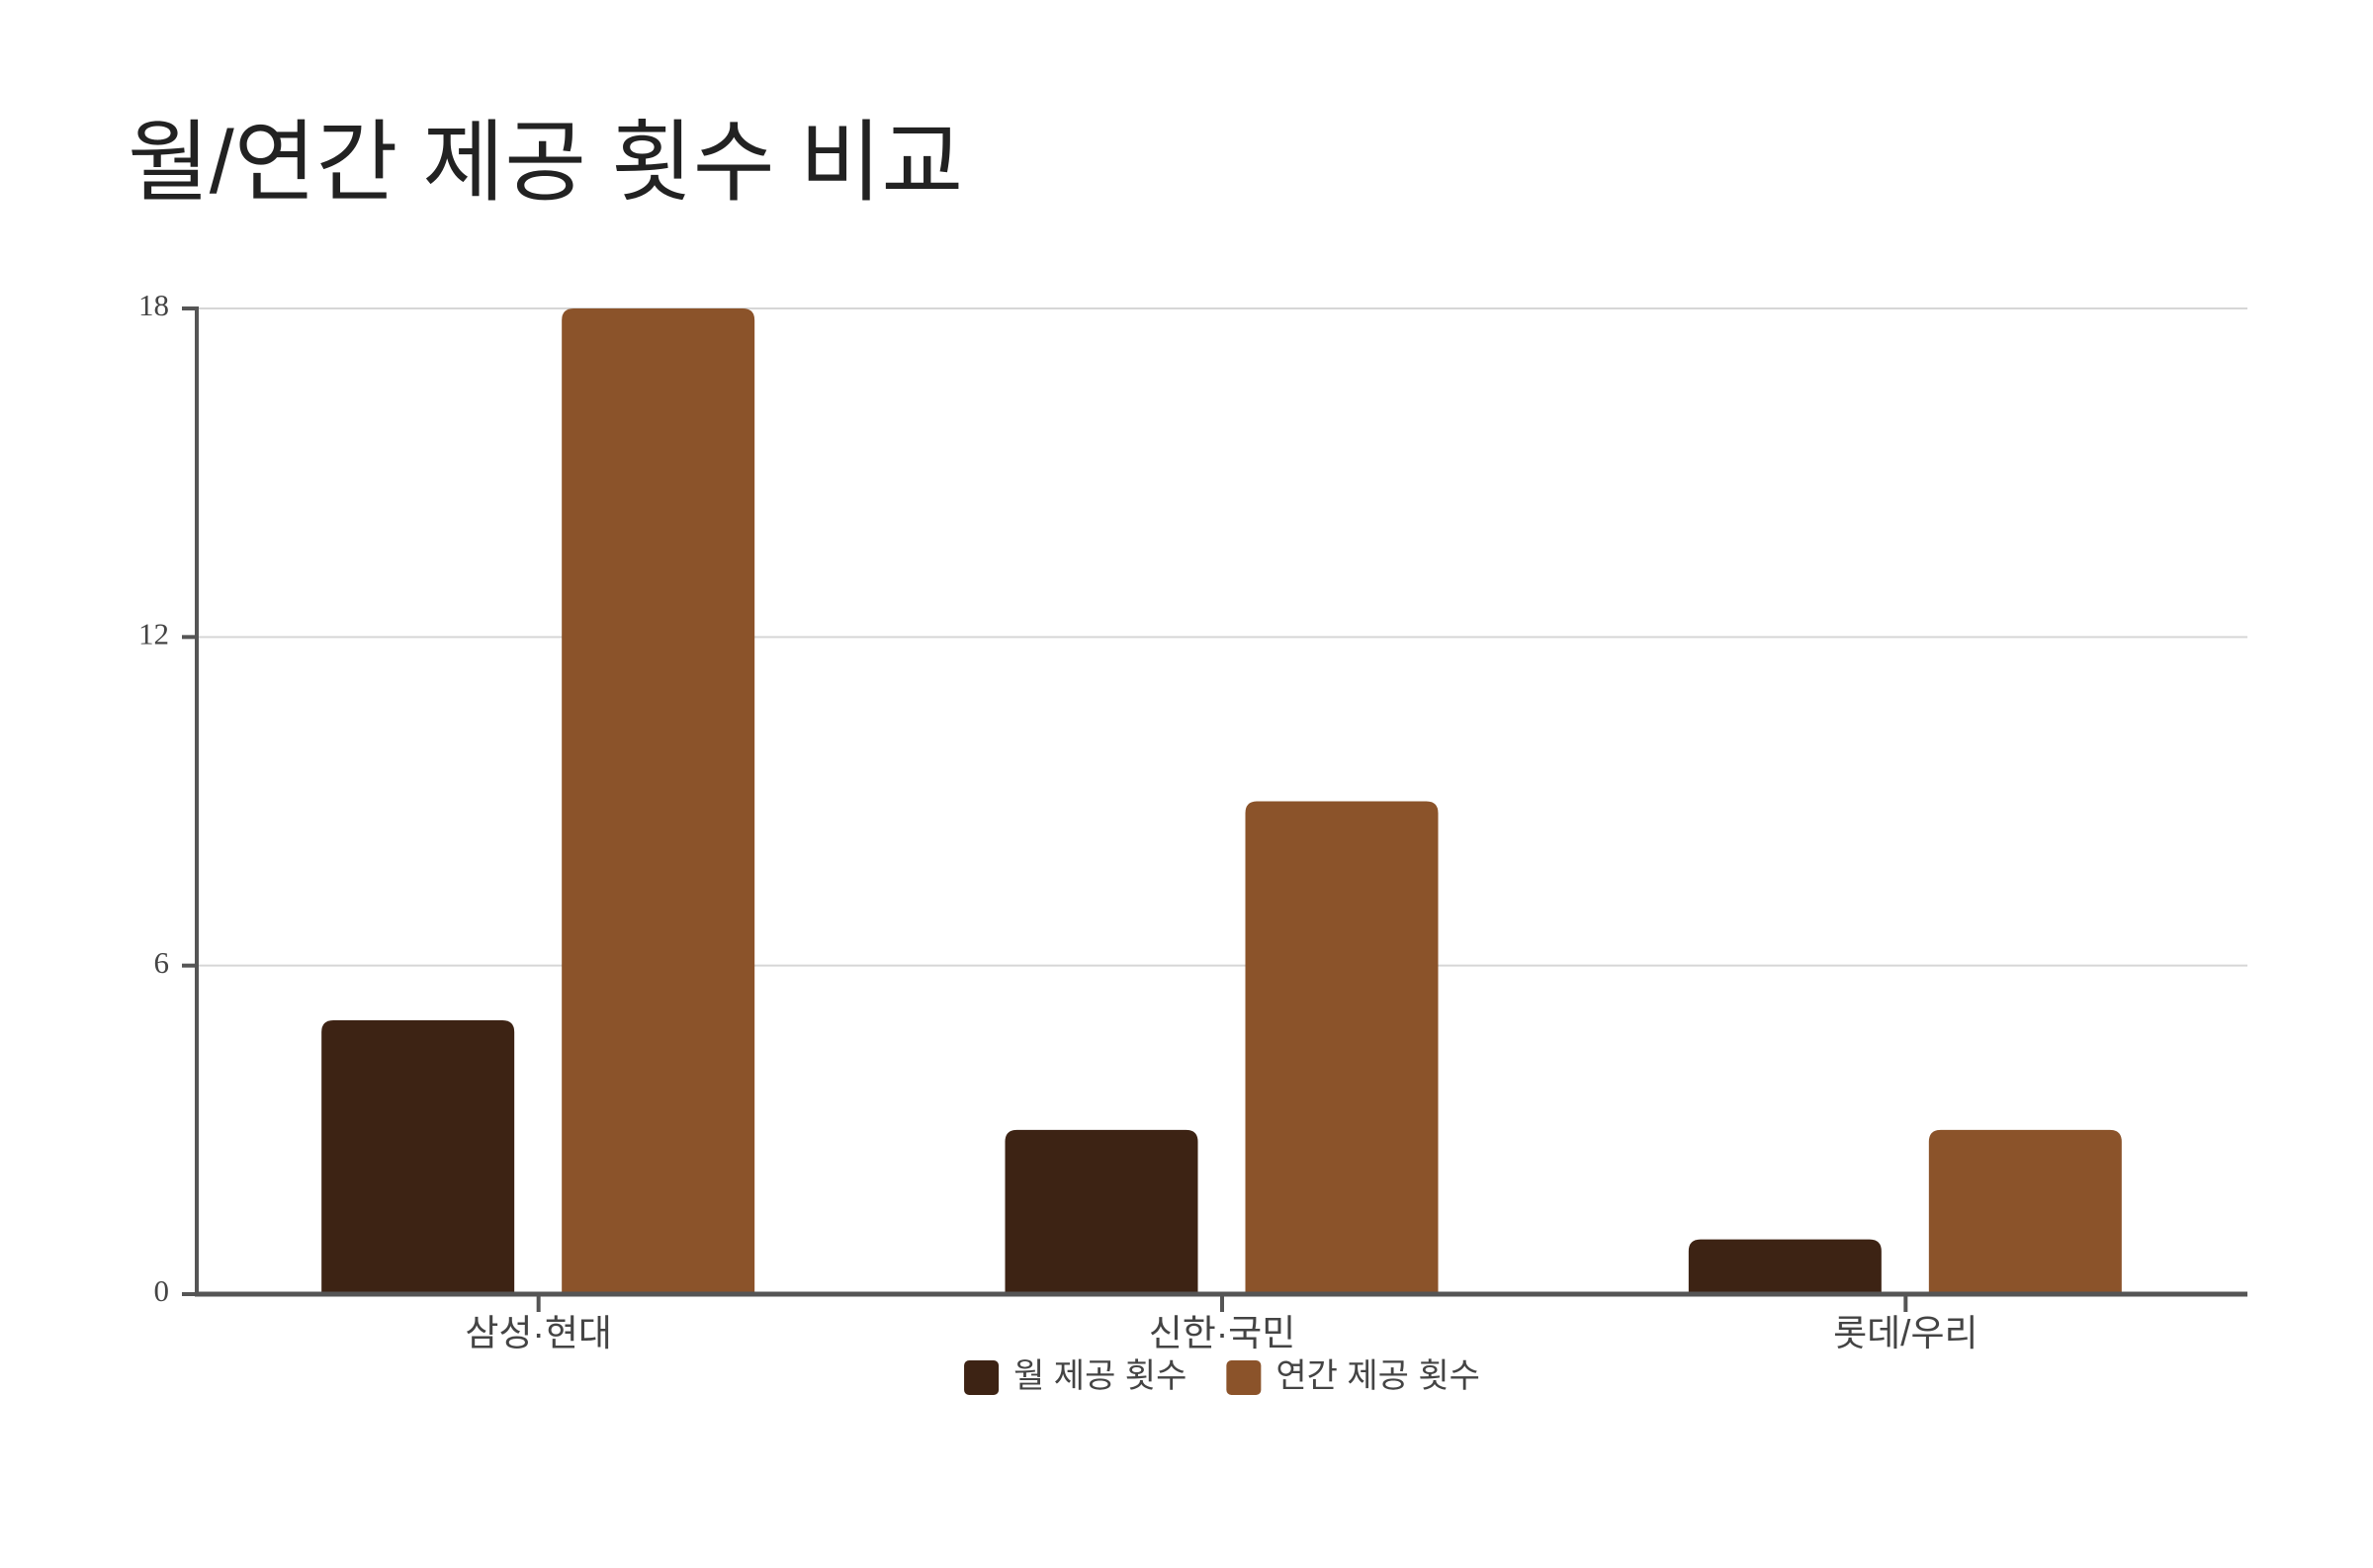 Image resolution: width=2373 pixels, height=1568 pixels. I want to click on legend-label: 월 제공 횟수, so click(1099, 1376).